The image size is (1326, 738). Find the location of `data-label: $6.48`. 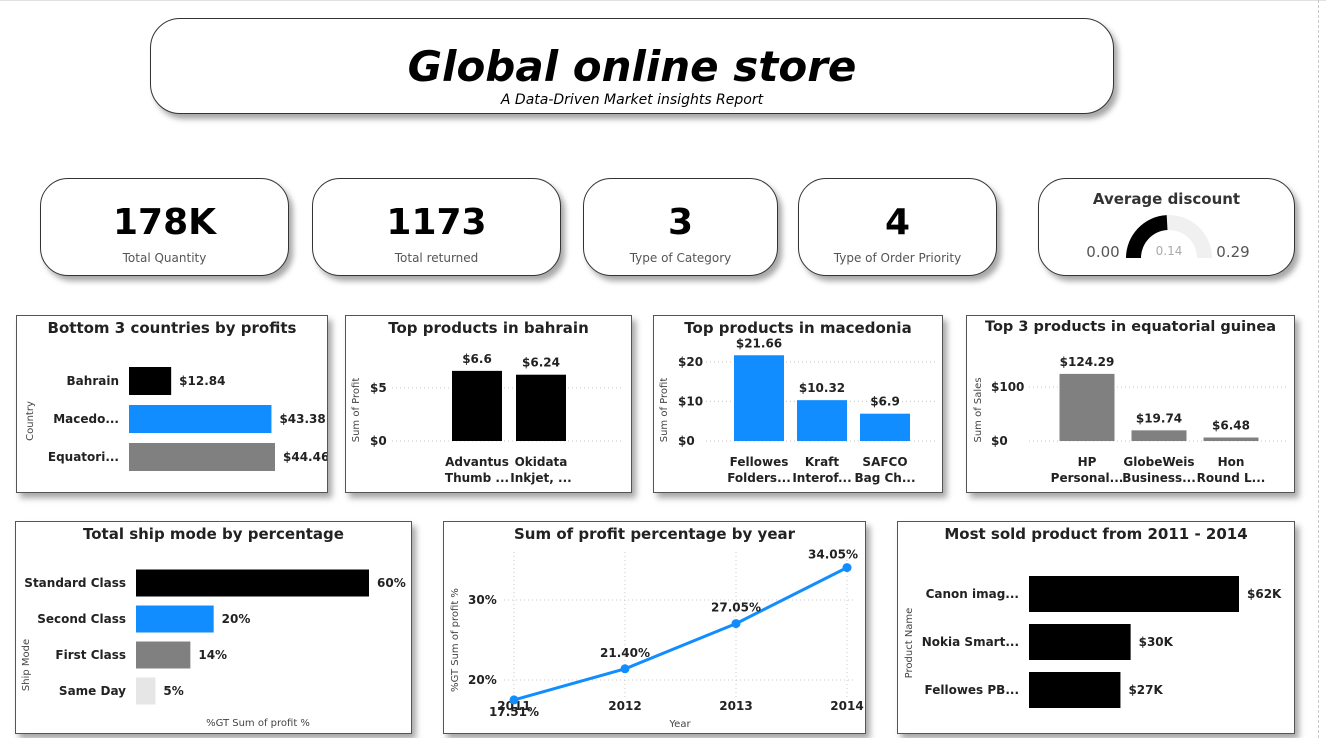

data-label: $6.48 is located at coordinates (1231, 426).